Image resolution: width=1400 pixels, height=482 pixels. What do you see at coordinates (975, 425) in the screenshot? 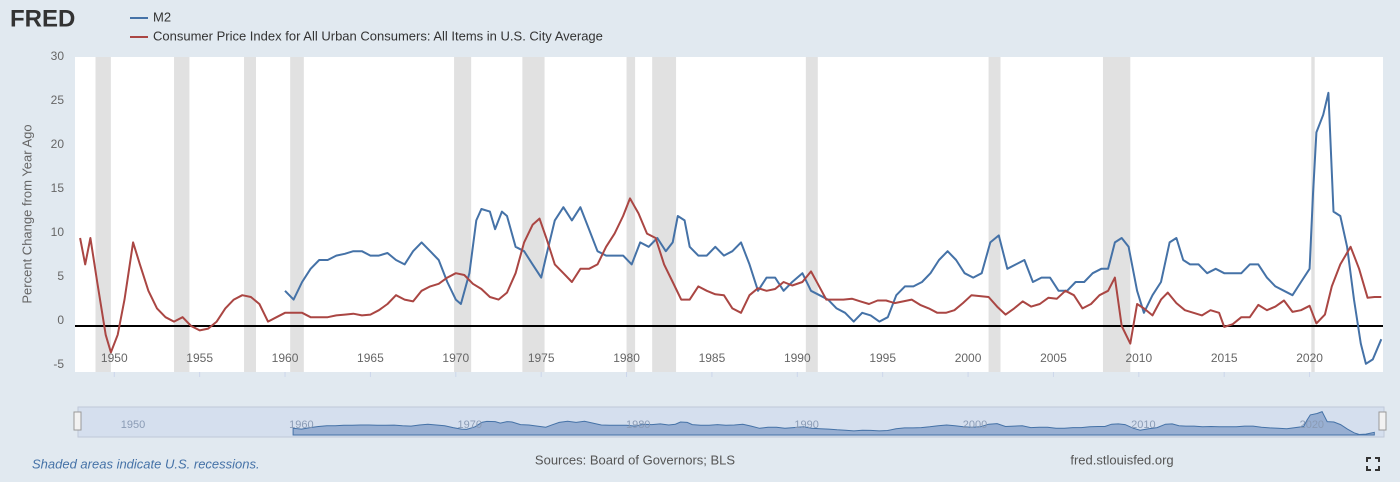
I see `navigator-tick-label: 2000` at bounding box center [975, 425].